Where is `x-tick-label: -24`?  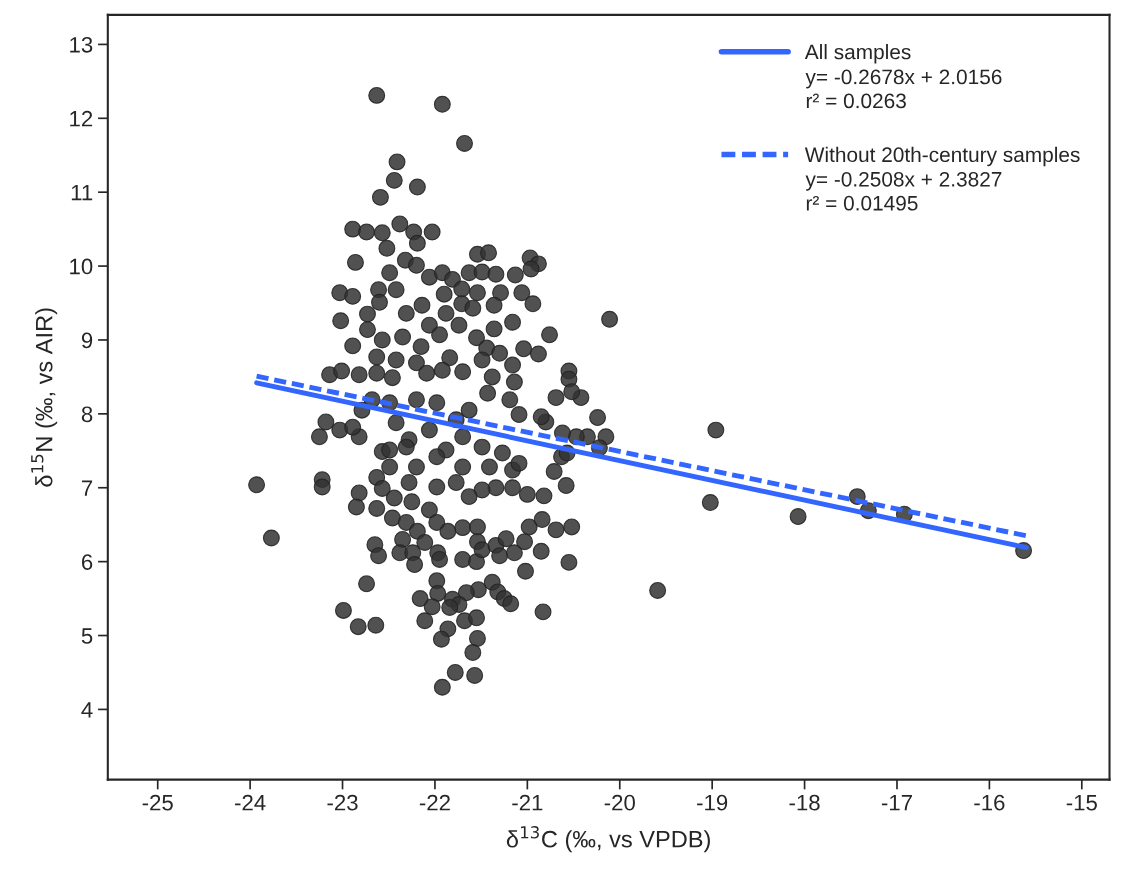 x-tick-label: -24 is located at coordinates (250, 802).